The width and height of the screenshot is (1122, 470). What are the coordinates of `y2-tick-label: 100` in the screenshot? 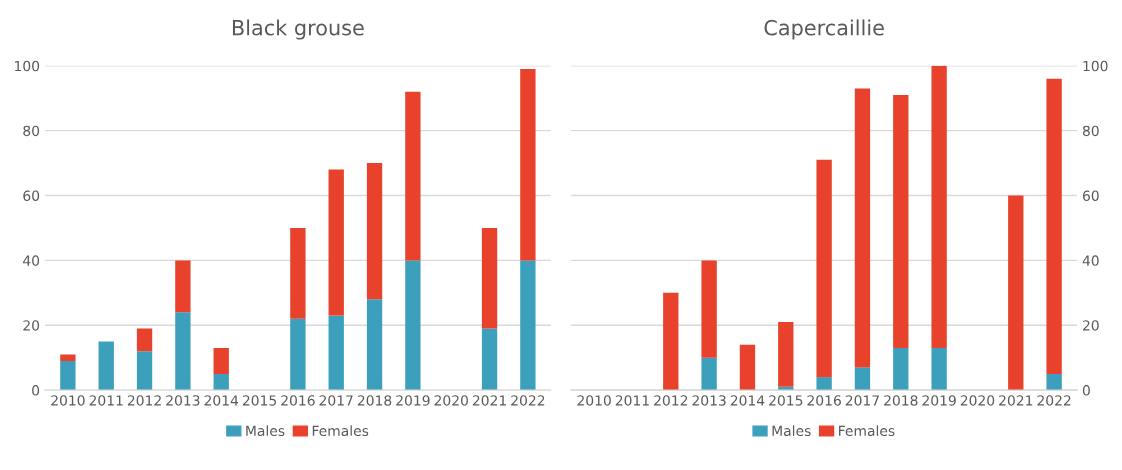 It's located at (1095, 66).